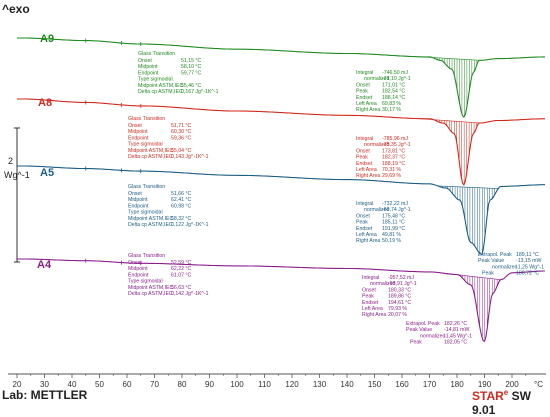 Image resolution: width=550 pixels, height=417 pixels. Describe the element at coordinates (191, 73) in the screenshot. I see `gt-value: 59,77 °C` at that location.